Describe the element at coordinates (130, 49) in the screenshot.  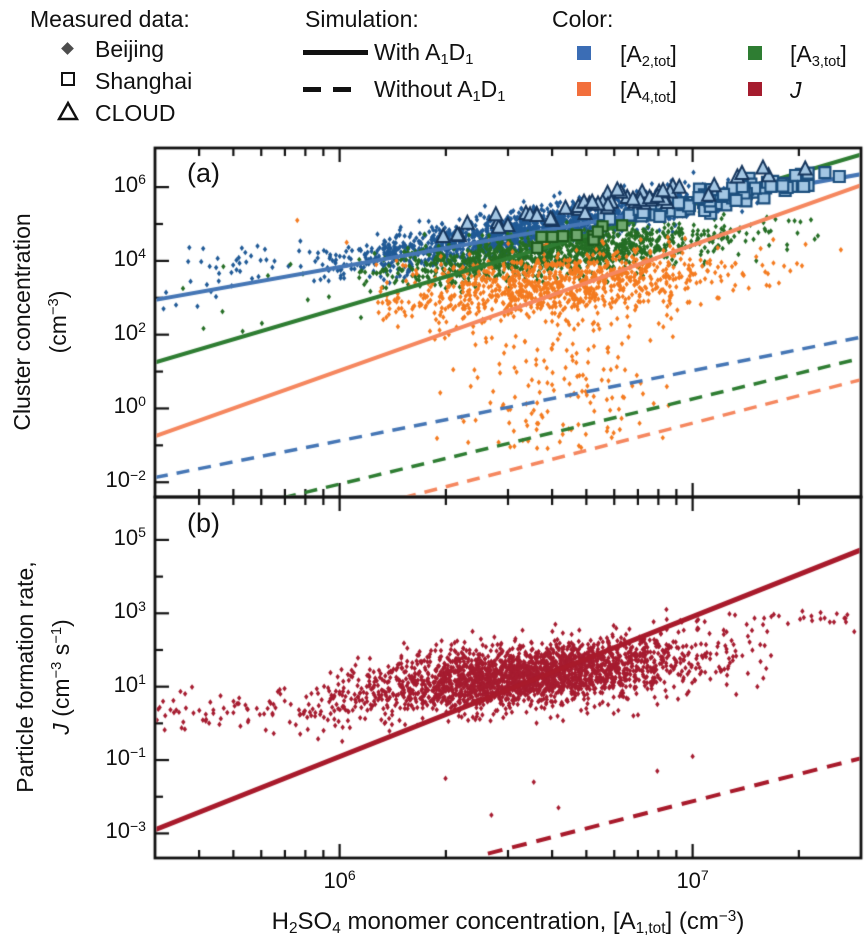
I see `legend-item-beijing: Beijing` at that location.